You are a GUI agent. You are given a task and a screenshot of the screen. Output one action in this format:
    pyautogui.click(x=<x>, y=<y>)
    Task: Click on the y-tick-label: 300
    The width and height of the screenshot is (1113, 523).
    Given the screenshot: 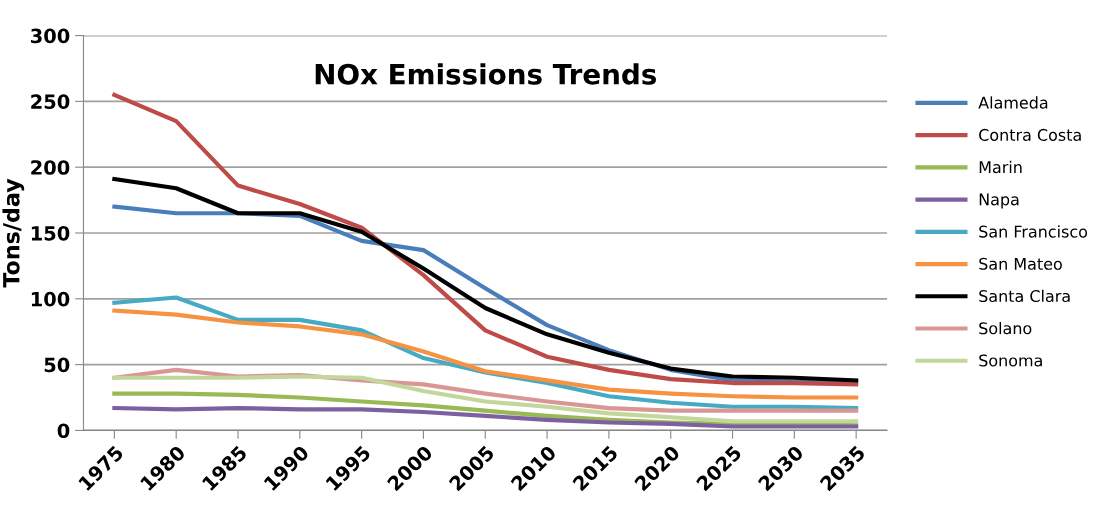 What is the action you would take?
    pyautogui.click(x=50, y=36)
    